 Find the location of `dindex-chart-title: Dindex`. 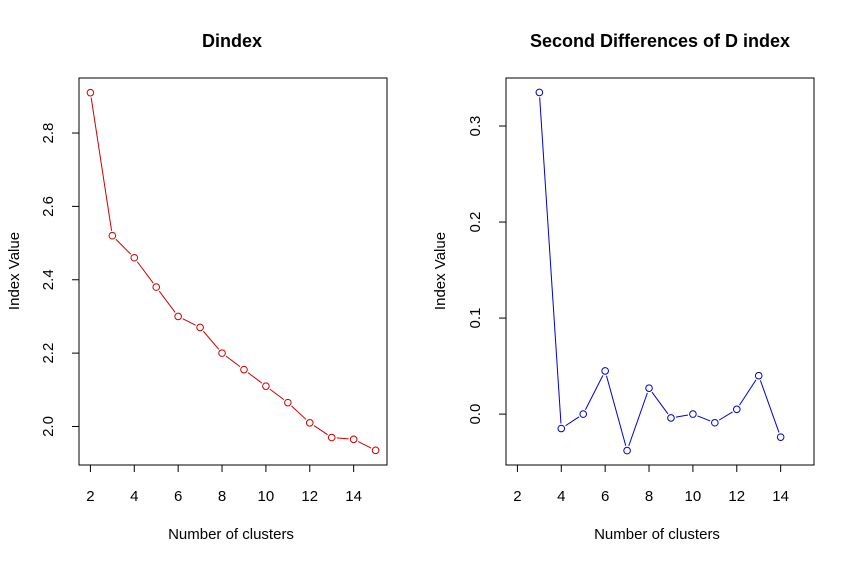

dindex-chart-title: Dindex is located at coordinates (232, 41).